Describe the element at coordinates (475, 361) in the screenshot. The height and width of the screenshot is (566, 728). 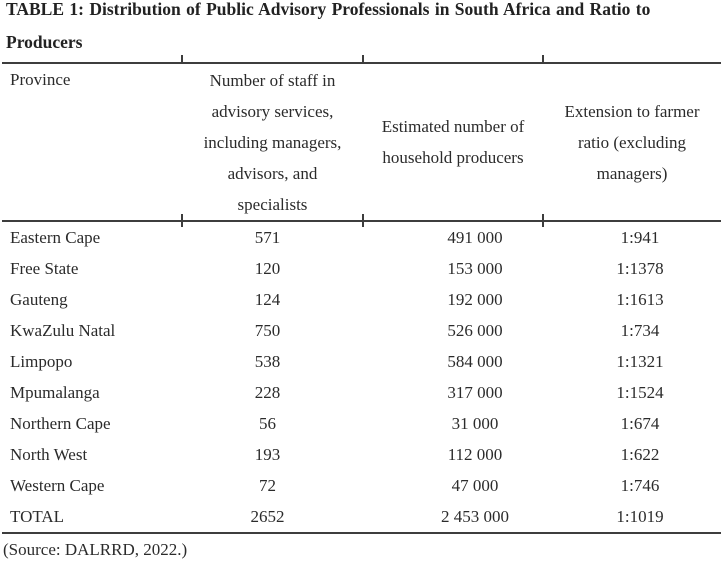
I see `cell-producers: 584 000` at that location.